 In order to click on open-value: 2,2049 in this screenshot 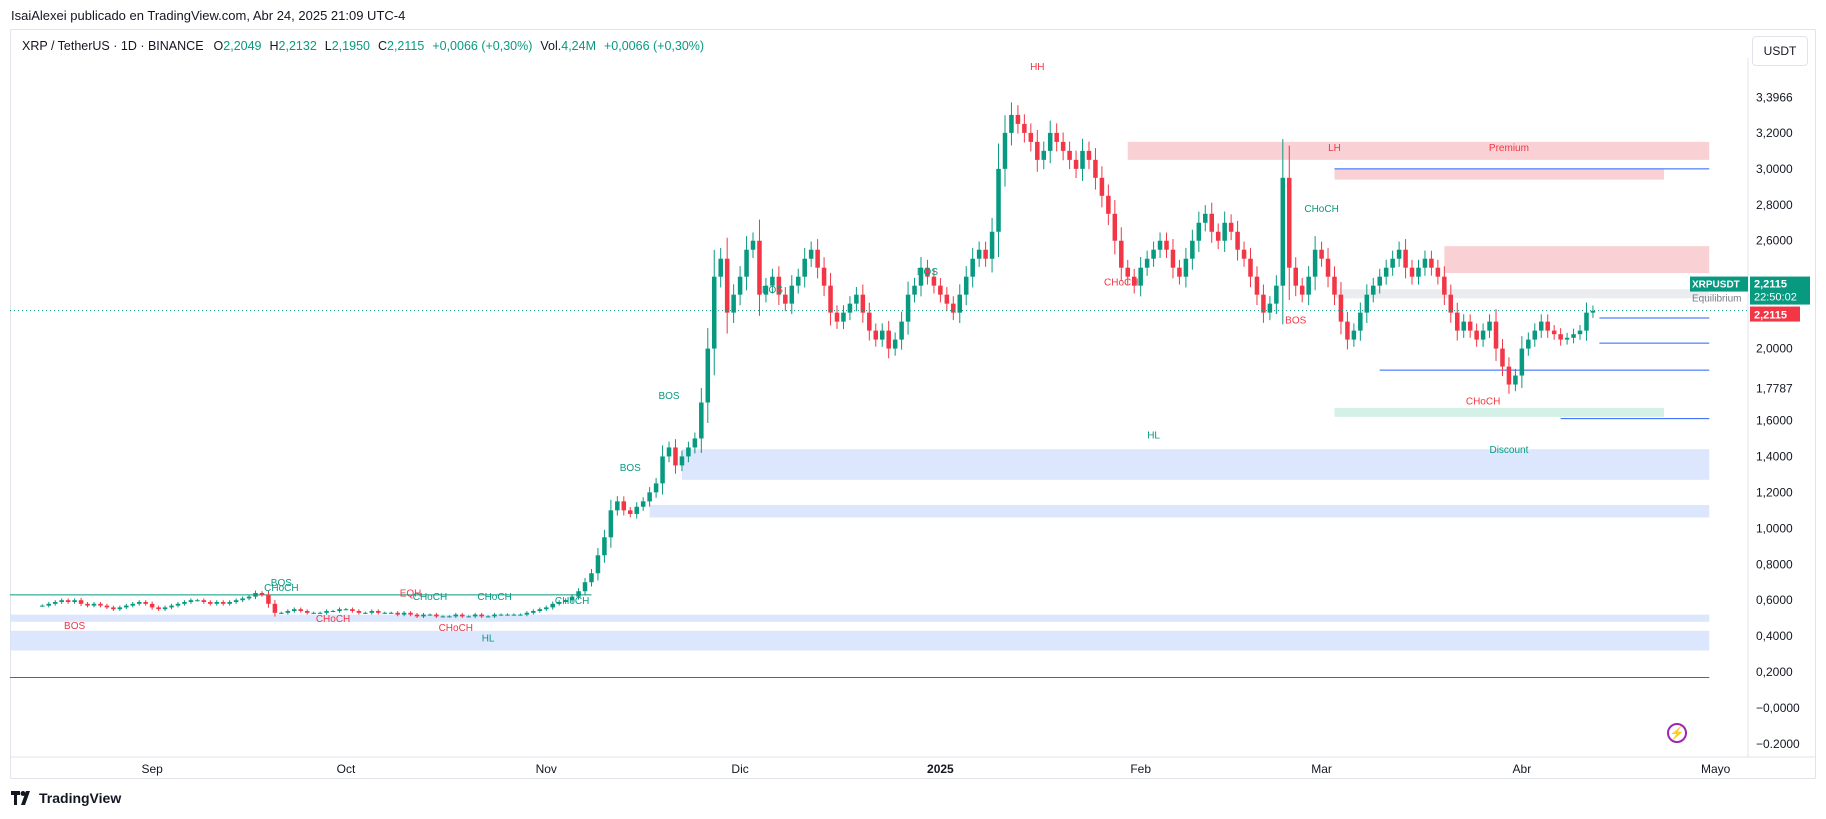, I will do `click(242, 46)`.